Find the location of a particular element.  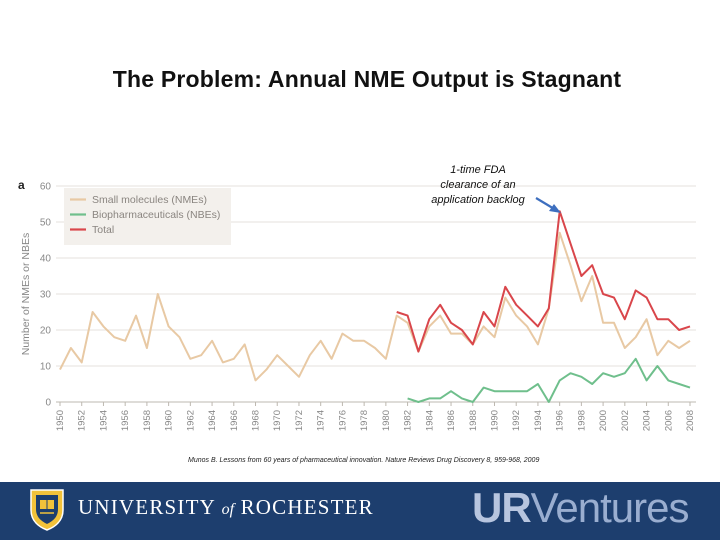

y-tick-label: 20 is located at coordinates (46, 331).